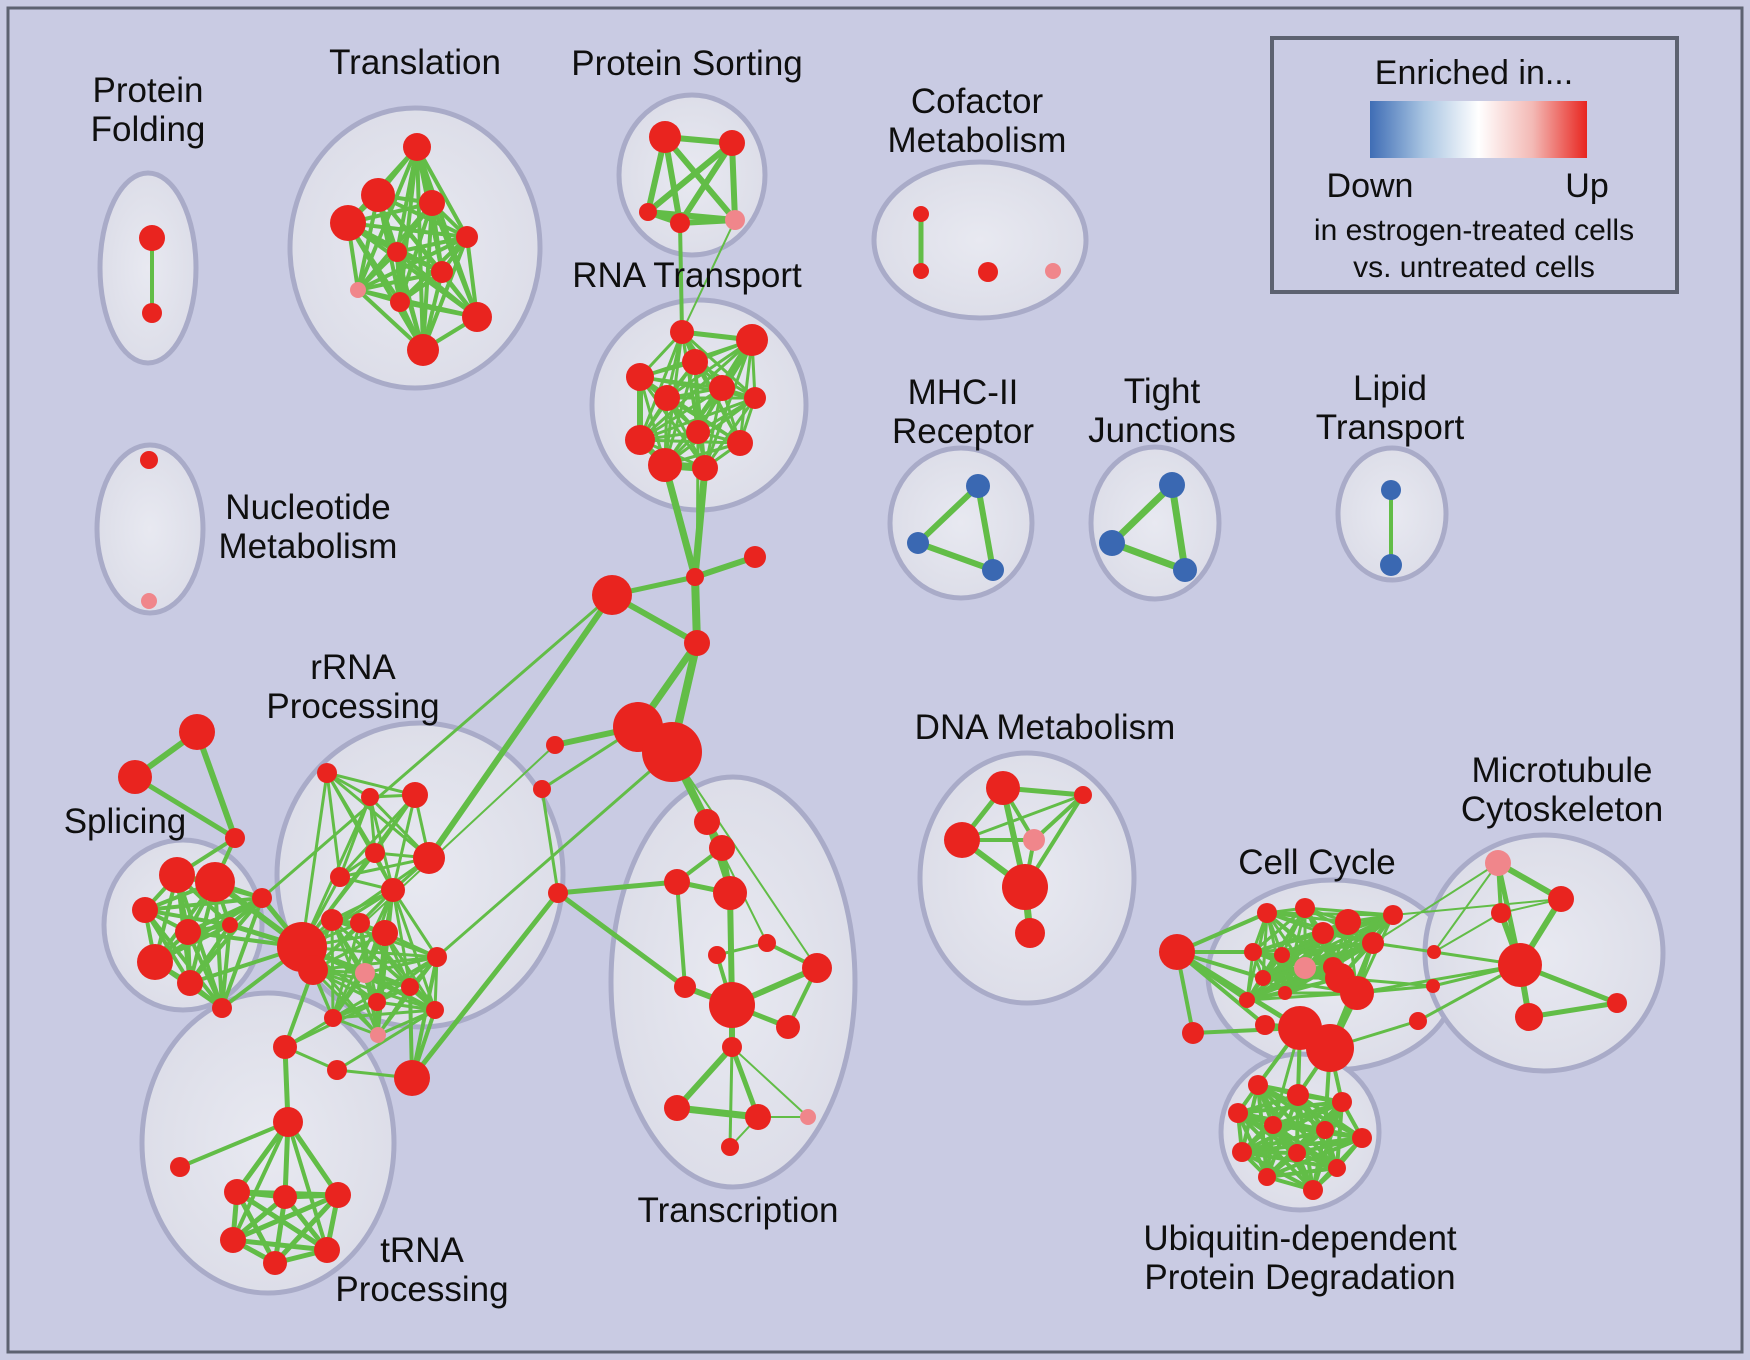 This screenshot has width=1750, height=1360. What do you see at coordinates (1370, 186) in the screenshot?
I see `legend-down-label: Down` at bounding box center [1370, 186].